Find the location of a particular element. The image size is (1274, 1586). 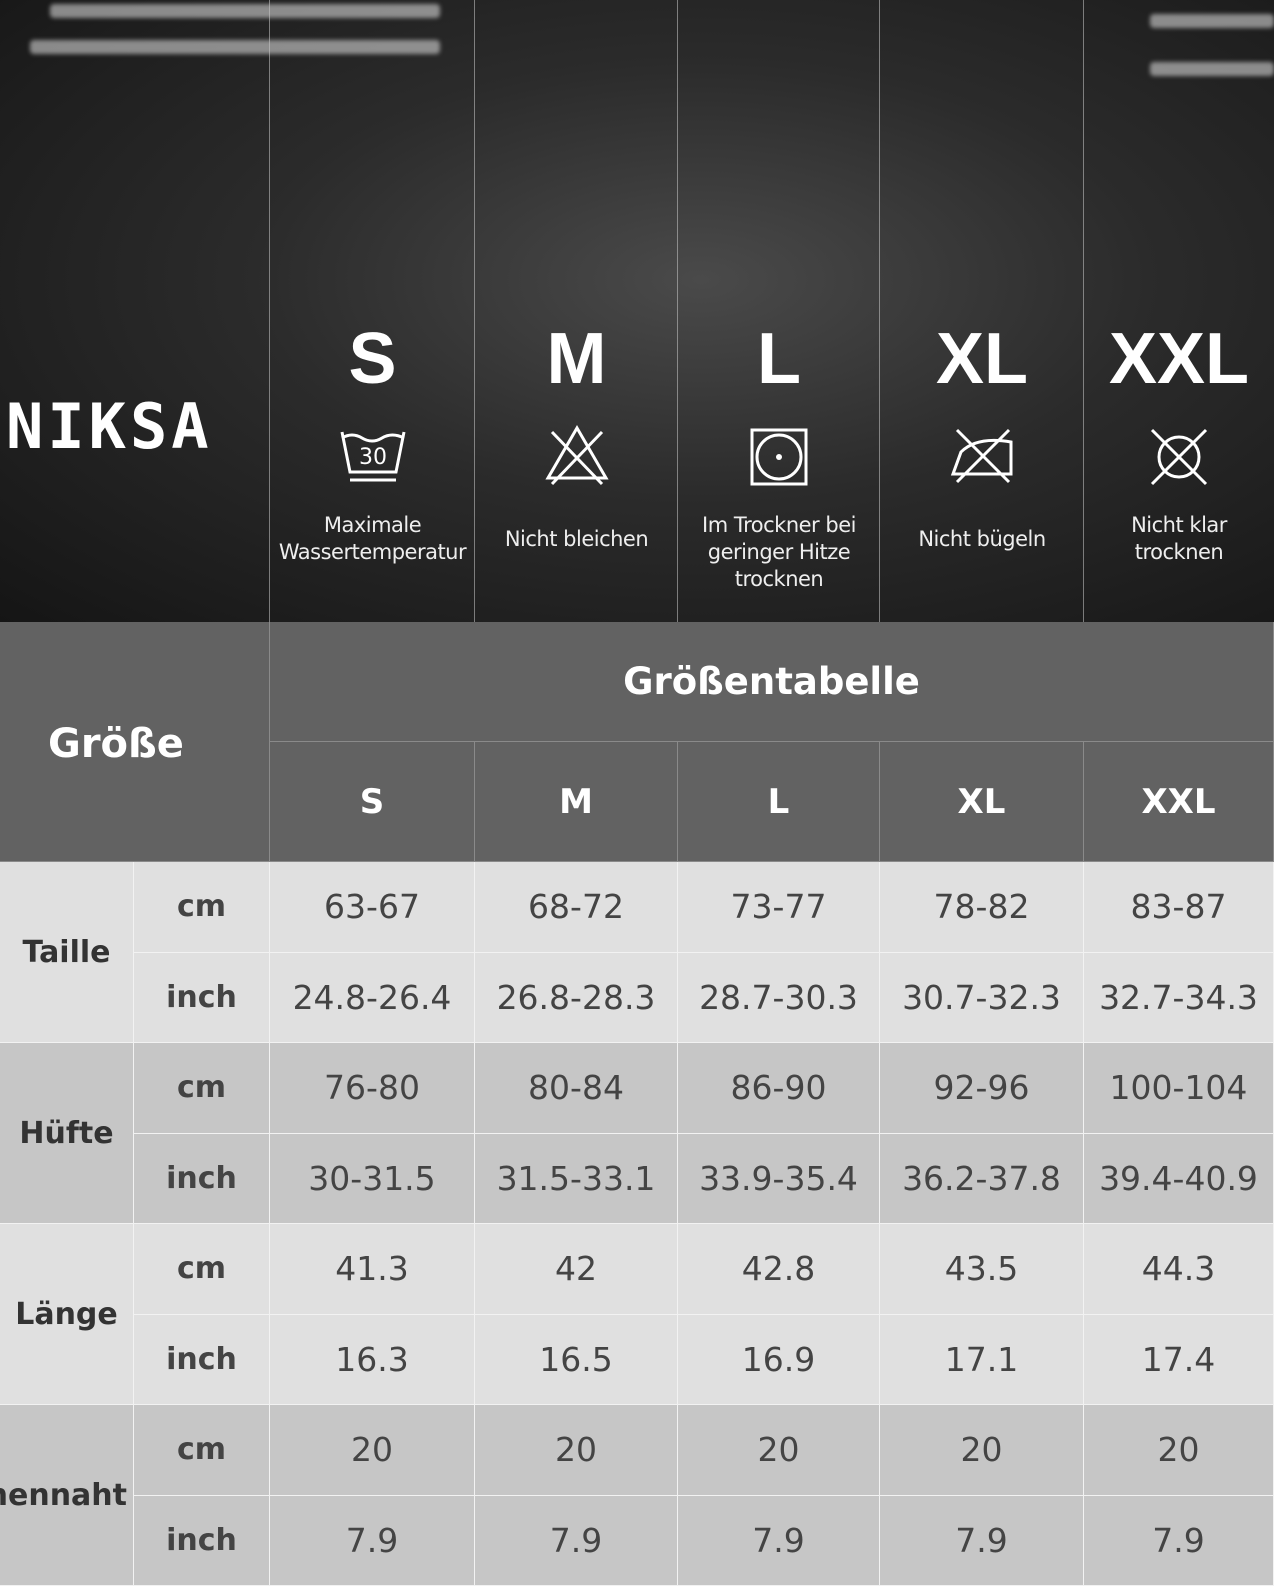

value-cell: 28.7-30.3 is located at coordinates (779, 998).